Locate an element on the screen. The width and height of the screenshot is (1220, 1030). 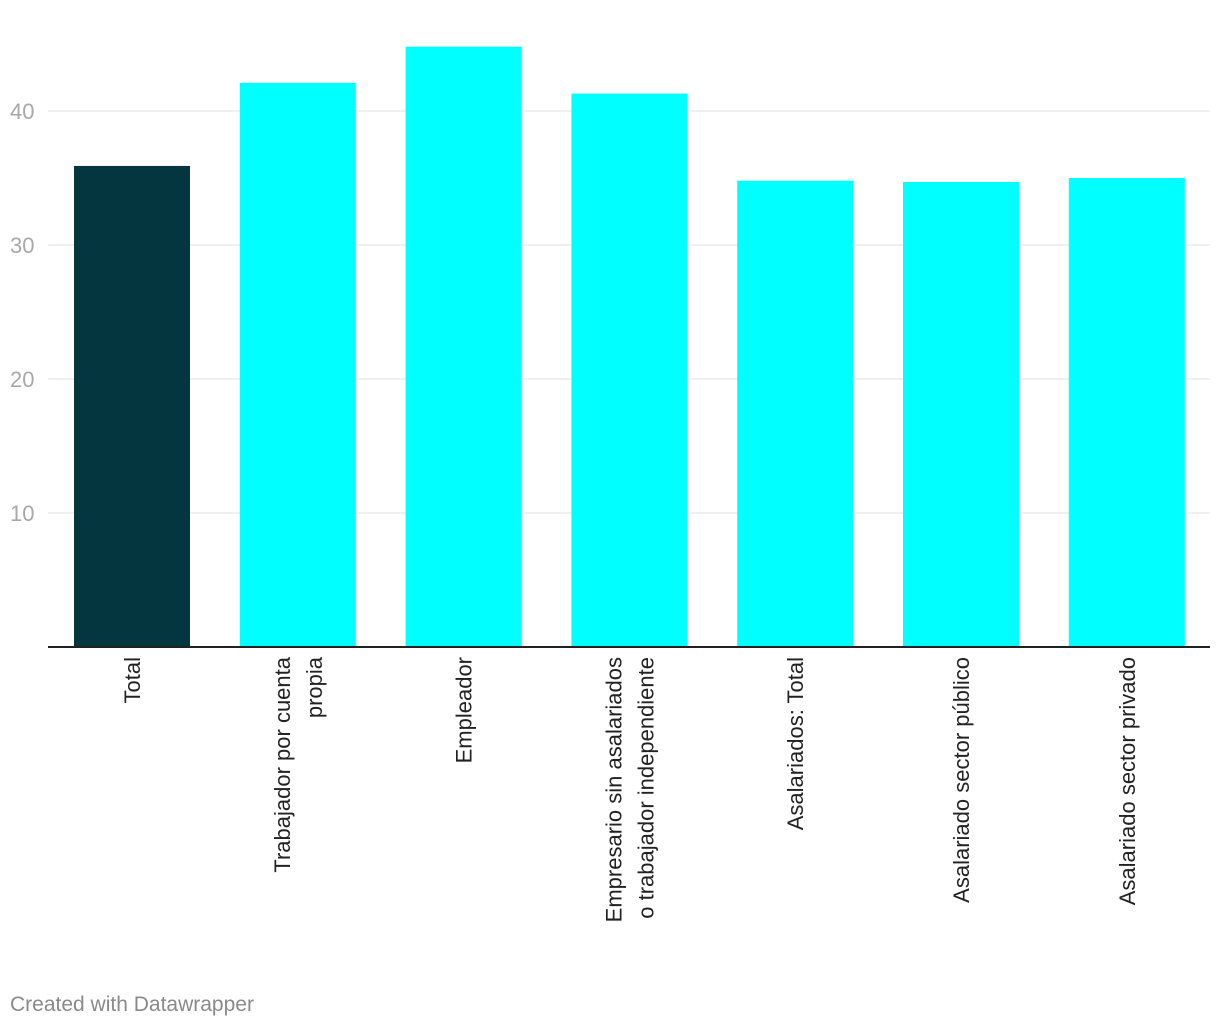
category-label: Empresario sin asalariados is located at coordinates (613, 789).